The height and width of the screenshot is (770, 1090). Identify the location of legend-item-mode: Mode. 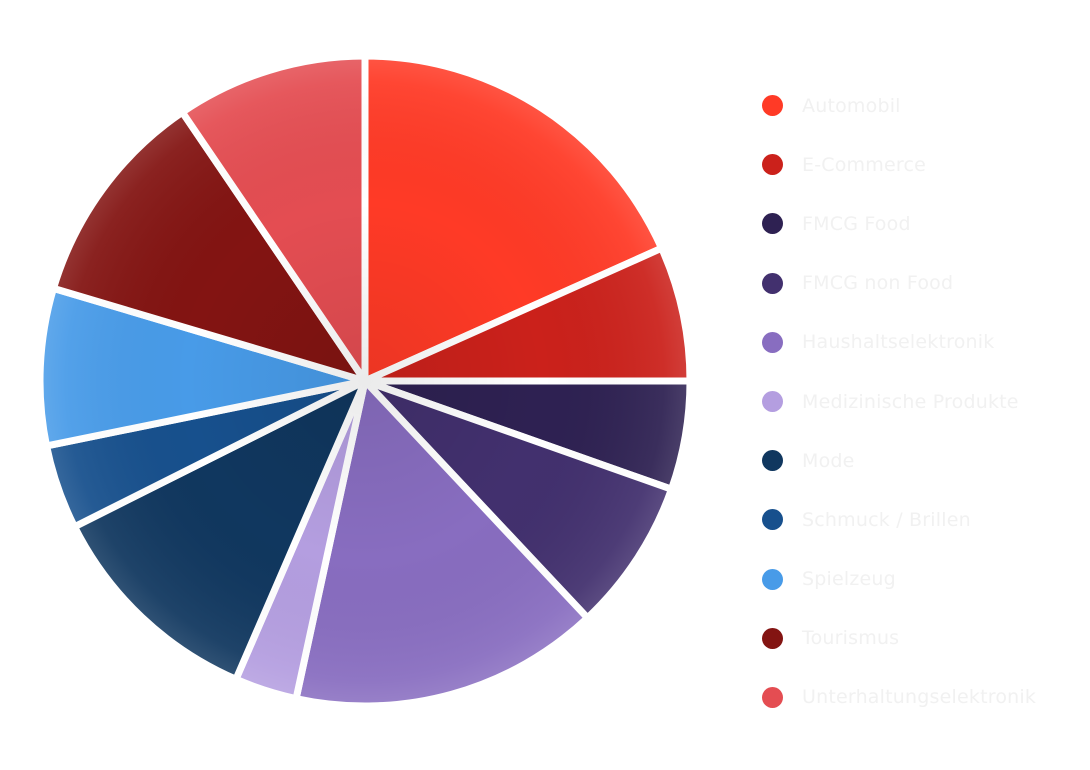
(922, 460).